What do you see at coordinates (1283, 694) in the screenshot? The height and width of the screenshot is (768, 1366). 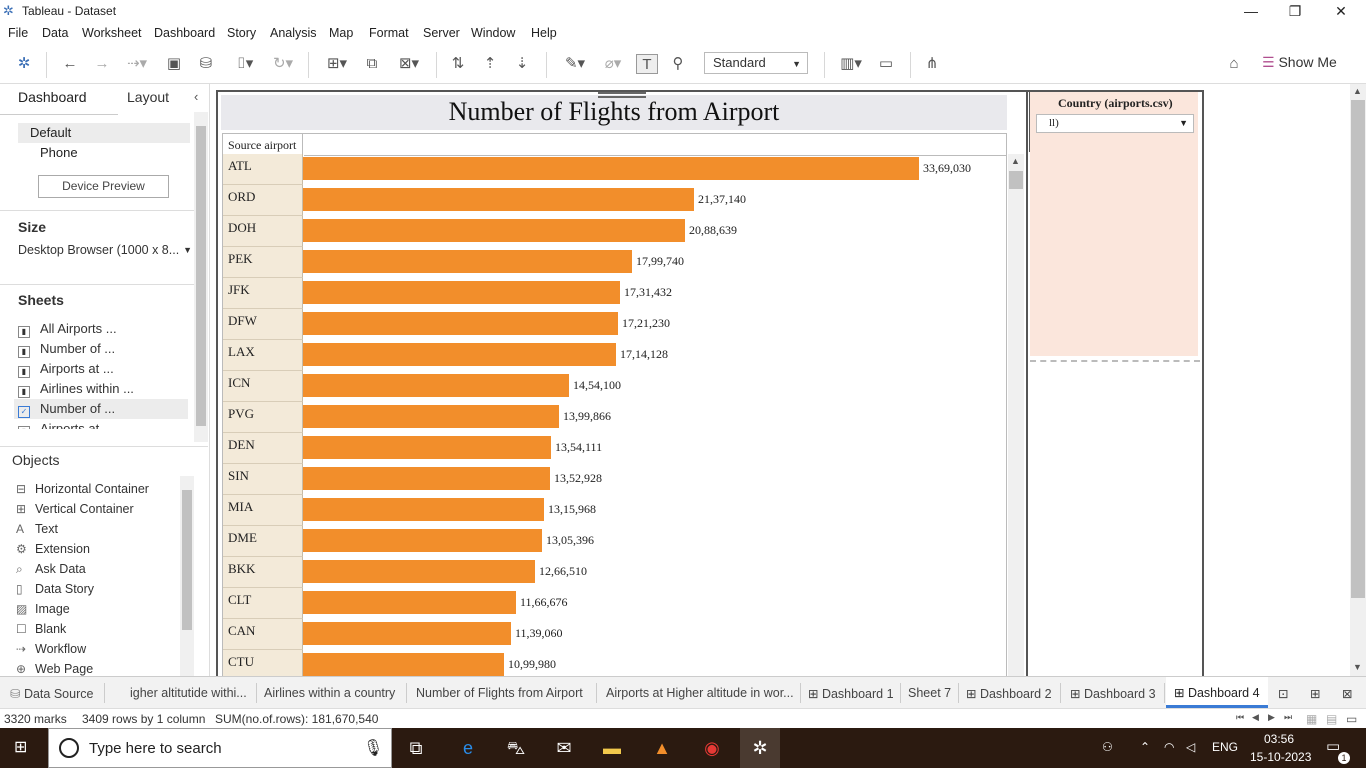 I see `new-worksheet-icon: ⊡` at bounding box center [1283, 694].